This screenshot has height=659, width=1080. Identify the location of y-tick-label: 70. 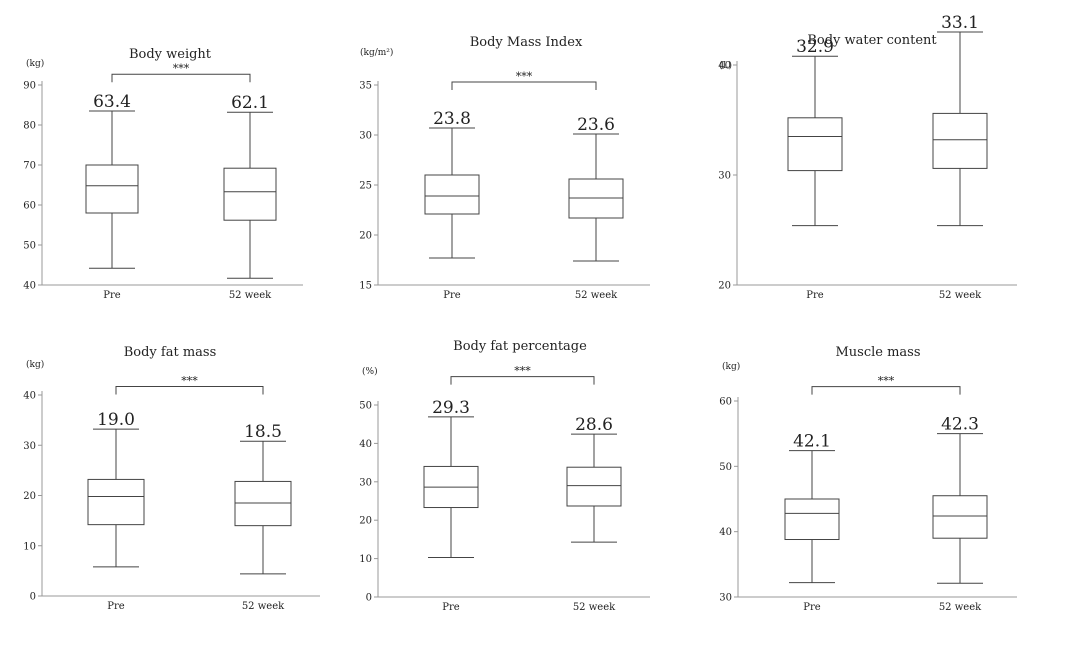
(29, 166).